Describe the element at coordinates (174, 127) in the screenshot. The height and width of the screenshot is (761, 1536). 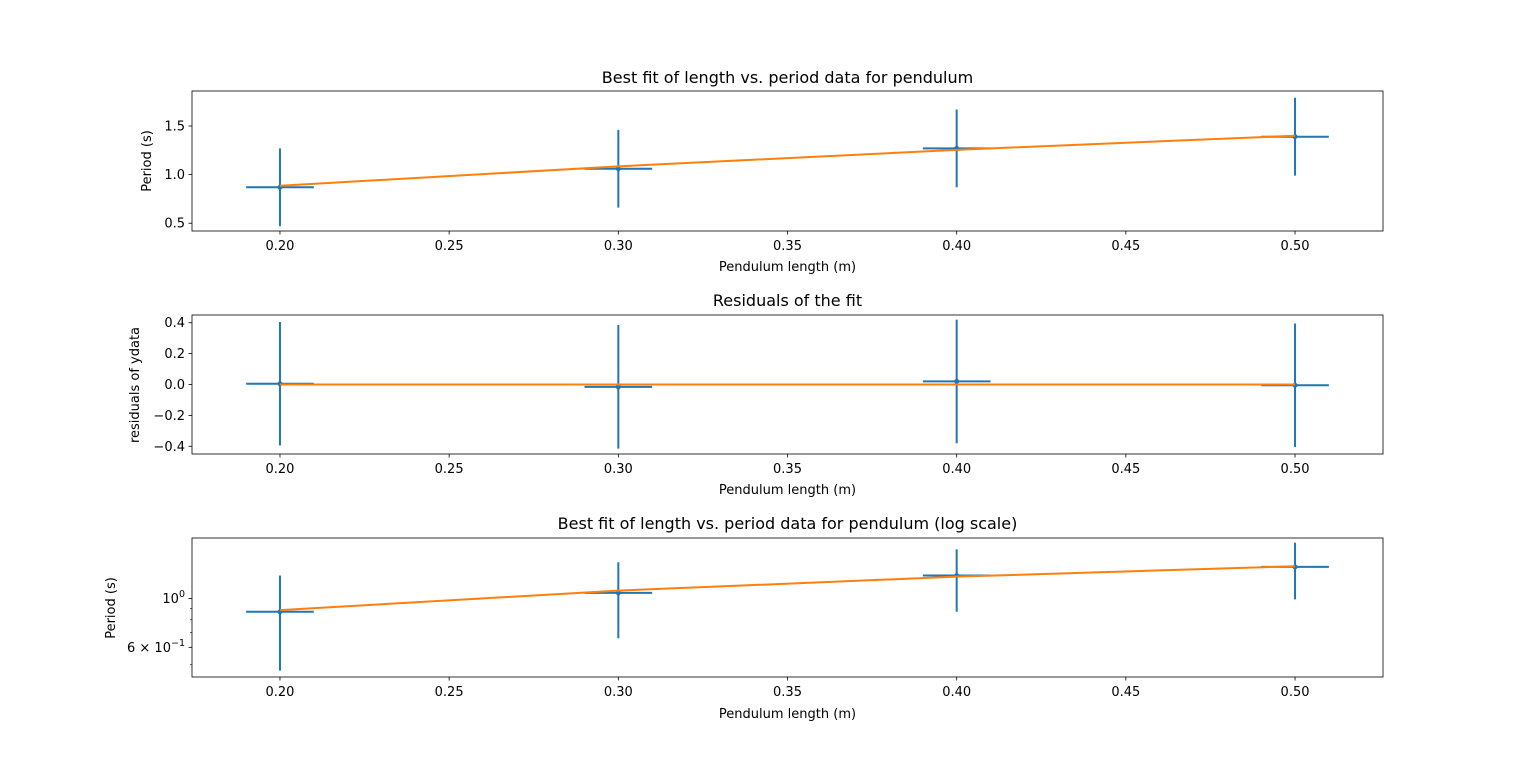
I see `y-tick-label: 1.5` at that location.